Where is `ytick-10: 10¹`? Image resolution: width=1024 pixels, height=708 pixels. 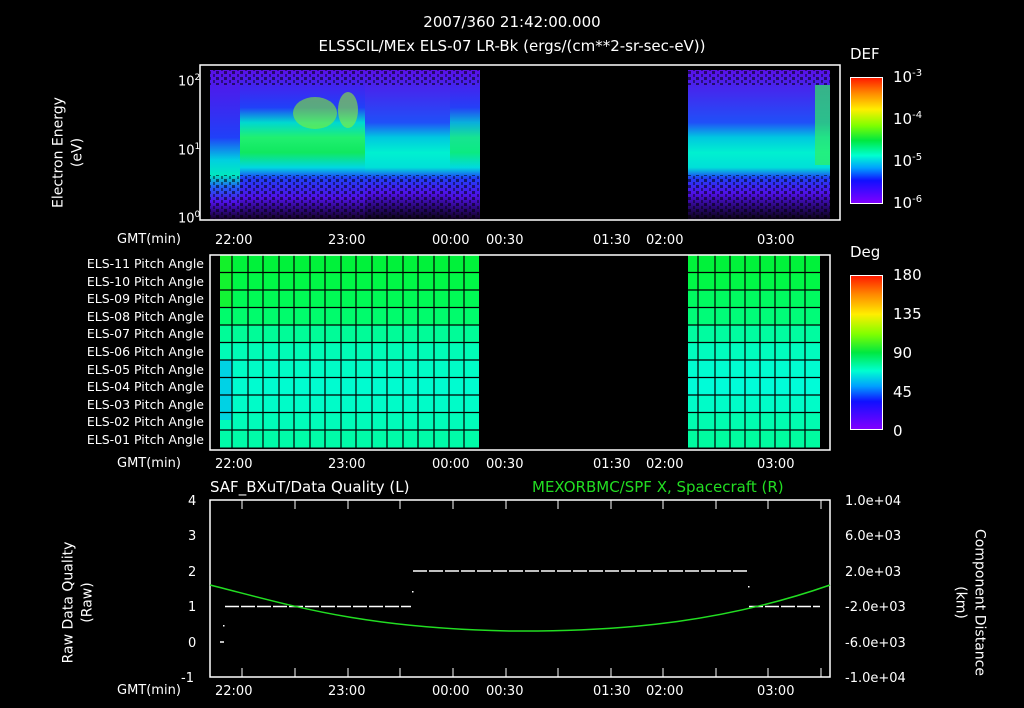
ytick-10: 10¹ is located at coordinates (189, 150).